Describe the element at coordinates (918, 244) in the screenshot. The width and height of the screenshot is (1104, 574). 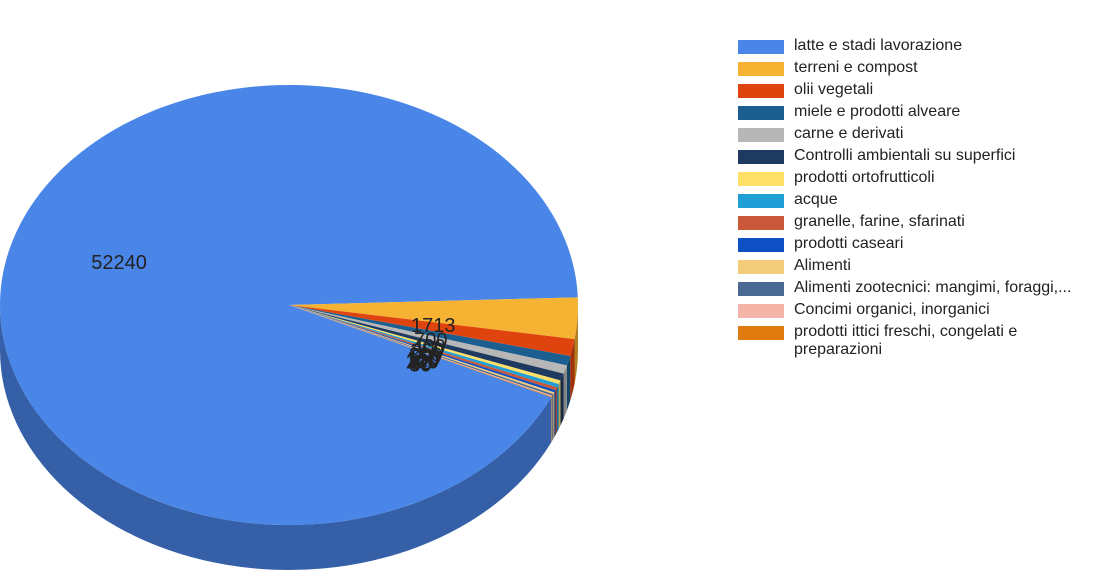
I see `legend-item: prodotti caseari` at that location.